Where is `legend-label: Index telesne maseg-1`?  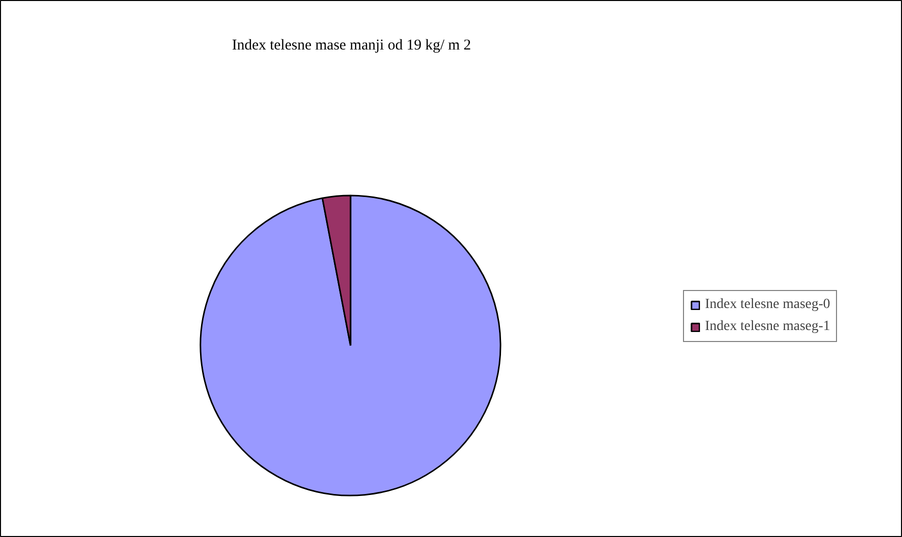
legend-label: Index telesne maseg-1 is located at coordinates (767, 327).